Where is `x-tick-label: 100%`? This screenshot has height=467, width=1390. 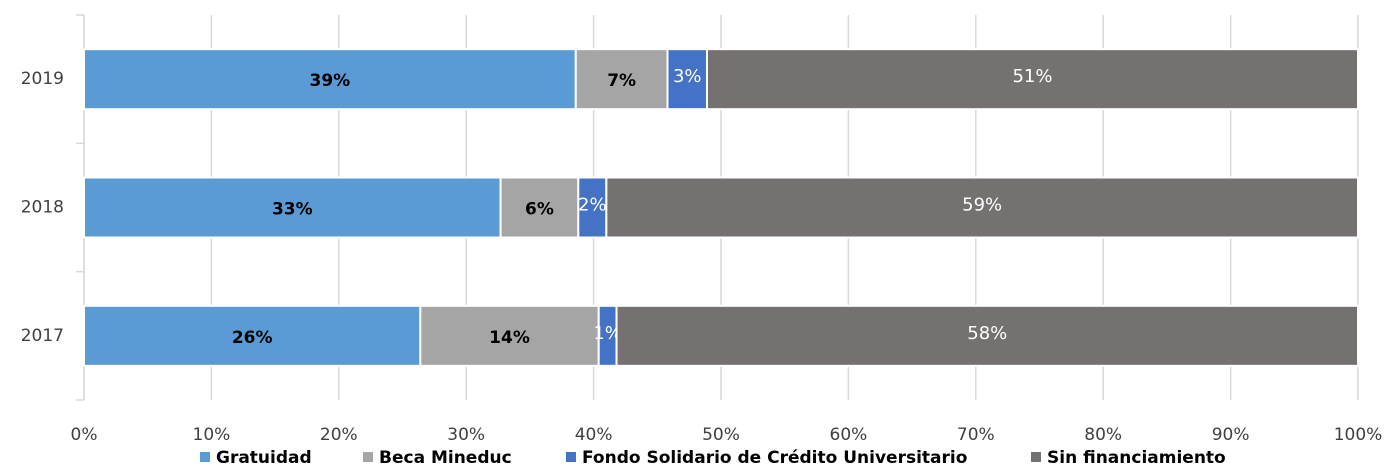 x-tick-label: 100% is located at coordinates (1358, 435).